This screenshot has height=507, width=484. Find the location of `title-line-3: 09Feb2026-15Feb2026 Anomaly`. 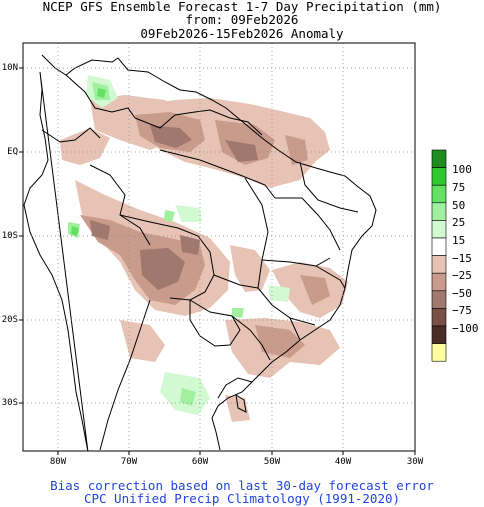

title-line-3: 09Feb2026-15Feb2026 Anomaly is located at coordinates (242, 33).